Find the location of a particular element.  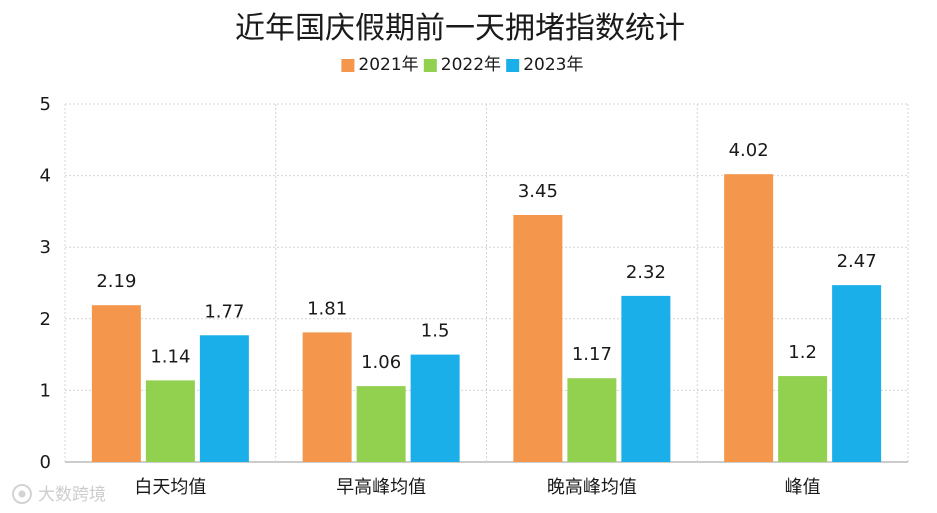

chart-title: 近年国庆假期前一天拥堵指数统计 is located at coordinates (460, 28).